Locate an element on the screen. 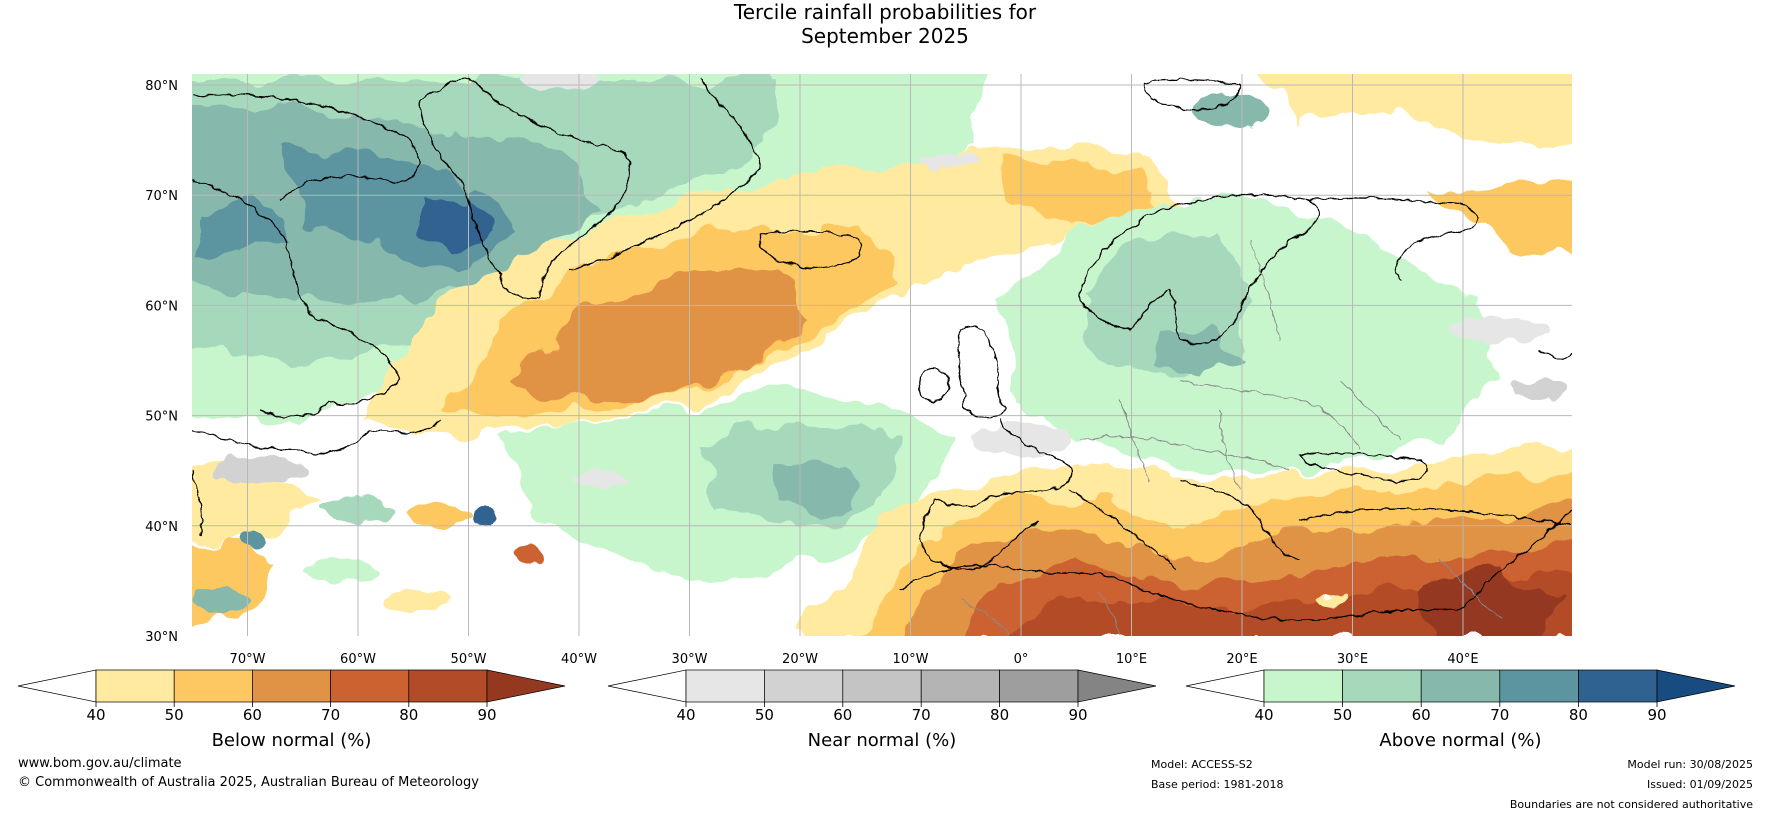 This screenshot has width=1770, height=816. coast-us-east is located at coordinates (197, 502).